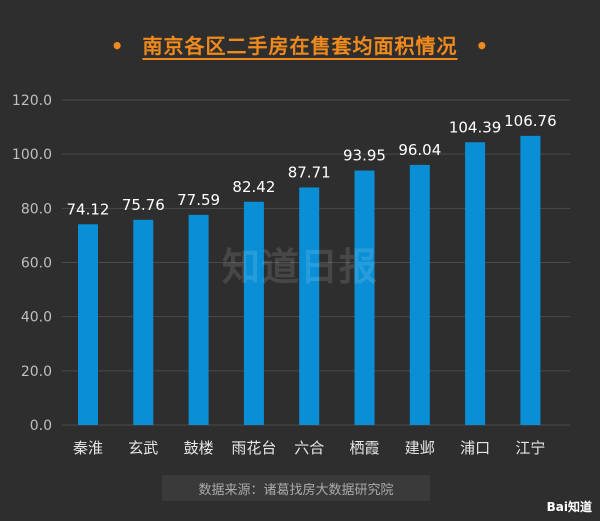 This screenshot has width=600, height=521. I want to click on x-tick-label: 江宁, so click(530, 448).